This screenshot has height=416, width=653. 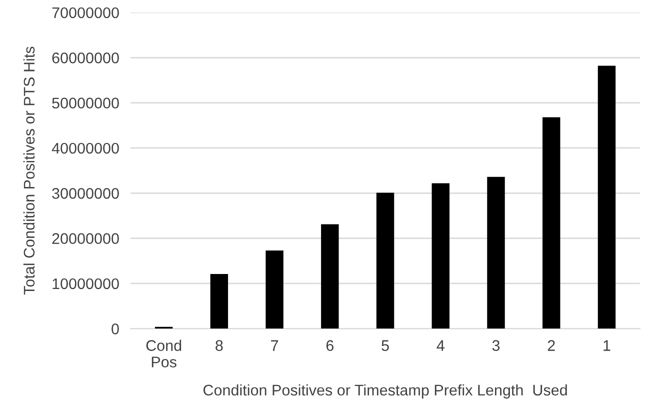 What do you see at coordinates (85, 58) in the screenshot?
I see `y-tick-label: 60000000` at bounding box center [85, 58].